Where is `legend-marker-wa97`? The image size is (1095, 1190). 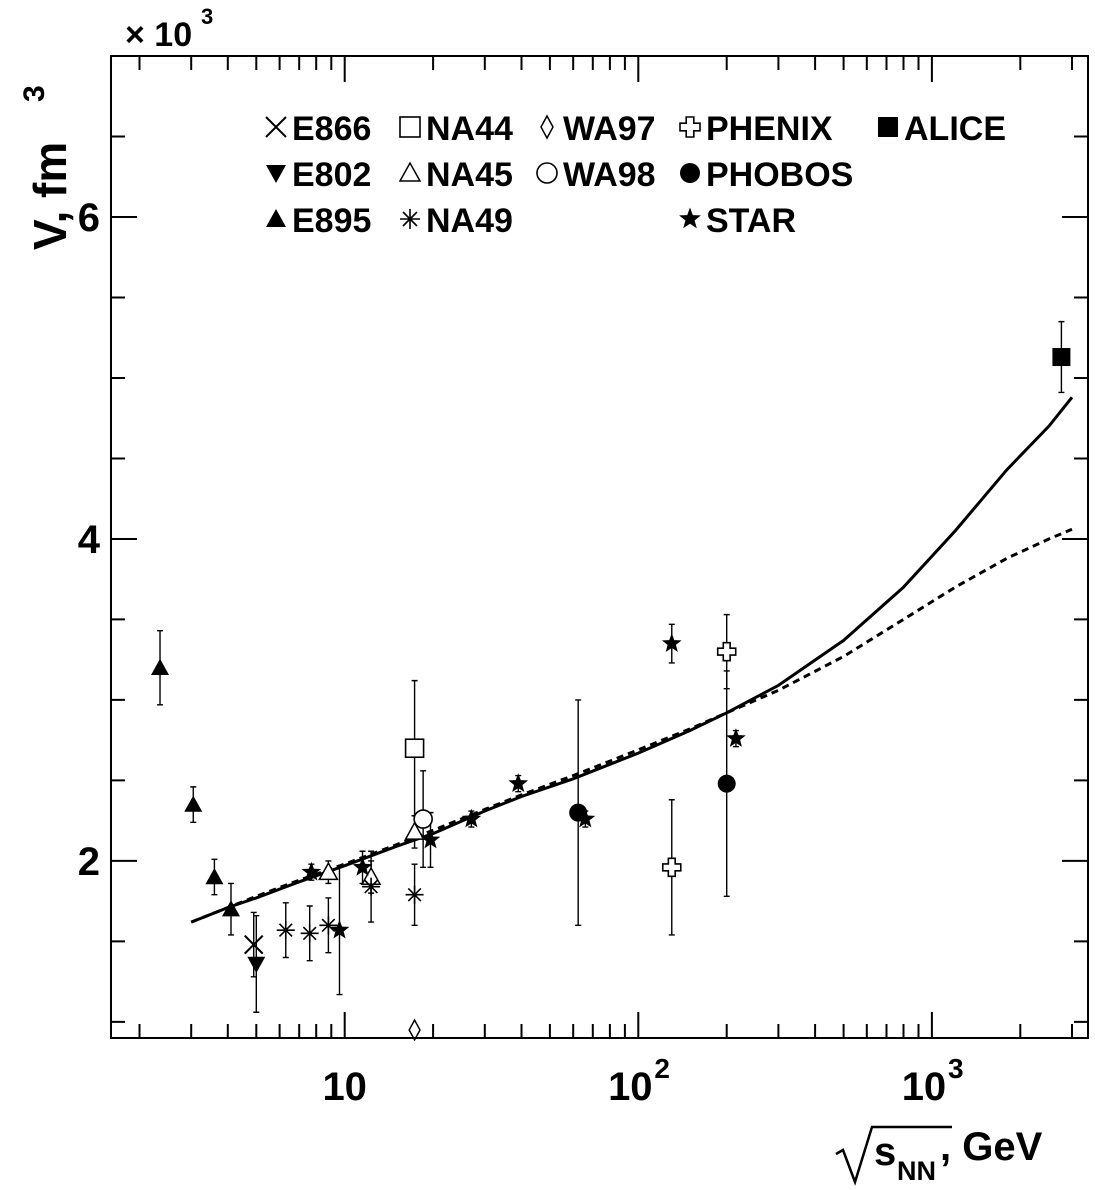
legend-marker-wa97 is located at coordinates (547, 127).